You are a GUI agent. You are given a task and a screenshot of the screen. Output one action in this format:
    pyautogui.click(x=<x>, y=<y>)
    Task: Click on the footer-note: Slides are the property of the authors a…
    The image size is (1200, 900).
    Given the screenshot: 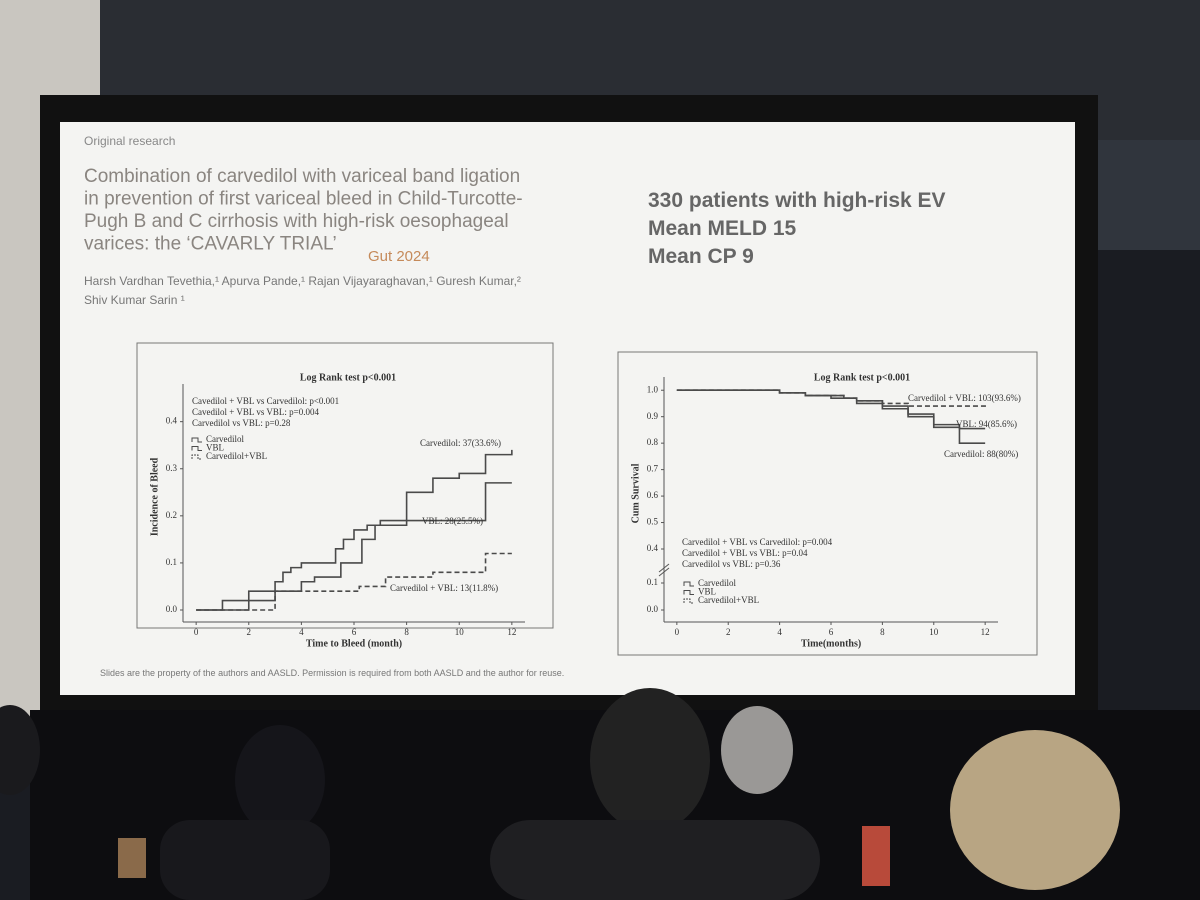 What is the action you would take?
    pyautogui.click(x=332, y=673)
    